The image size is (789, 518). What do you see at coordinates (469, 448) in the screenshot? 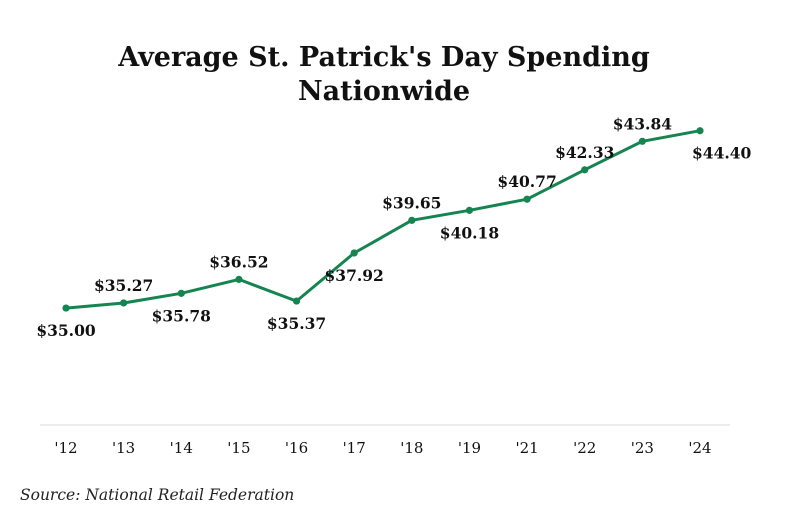
I see `x-tick-label: '19` at bounding box center [469, 448].